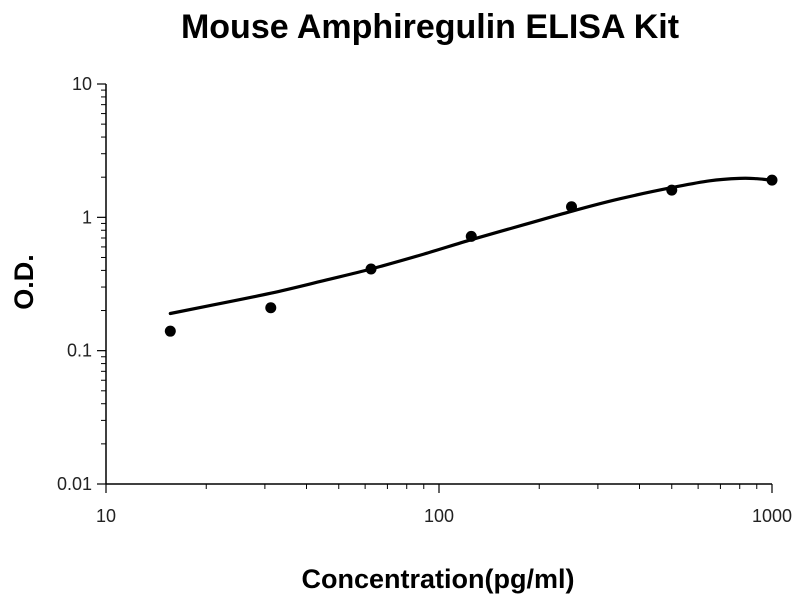 This screenshot has width=800, height=600. What do you see at coordinates (772, 516) in the screenshot?
I see `x-tick-label: 1000` at bounding box center [772, 516].